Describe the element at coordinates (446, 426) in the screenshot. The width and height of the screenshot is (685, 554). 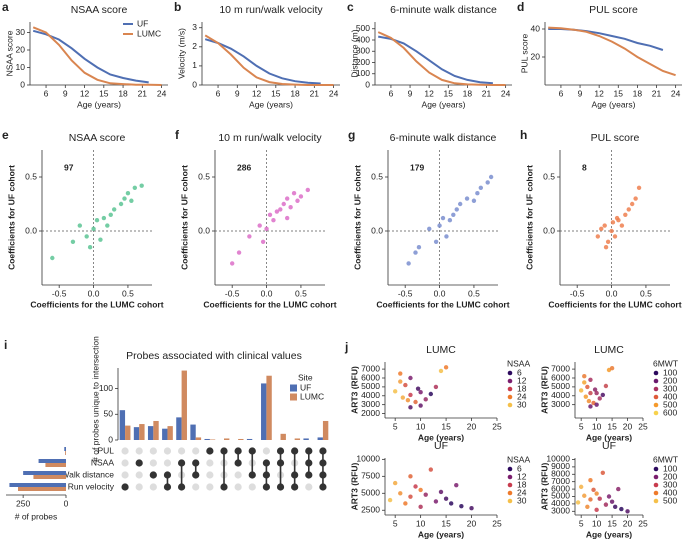
I see `x-tick-label: 15` at that location.